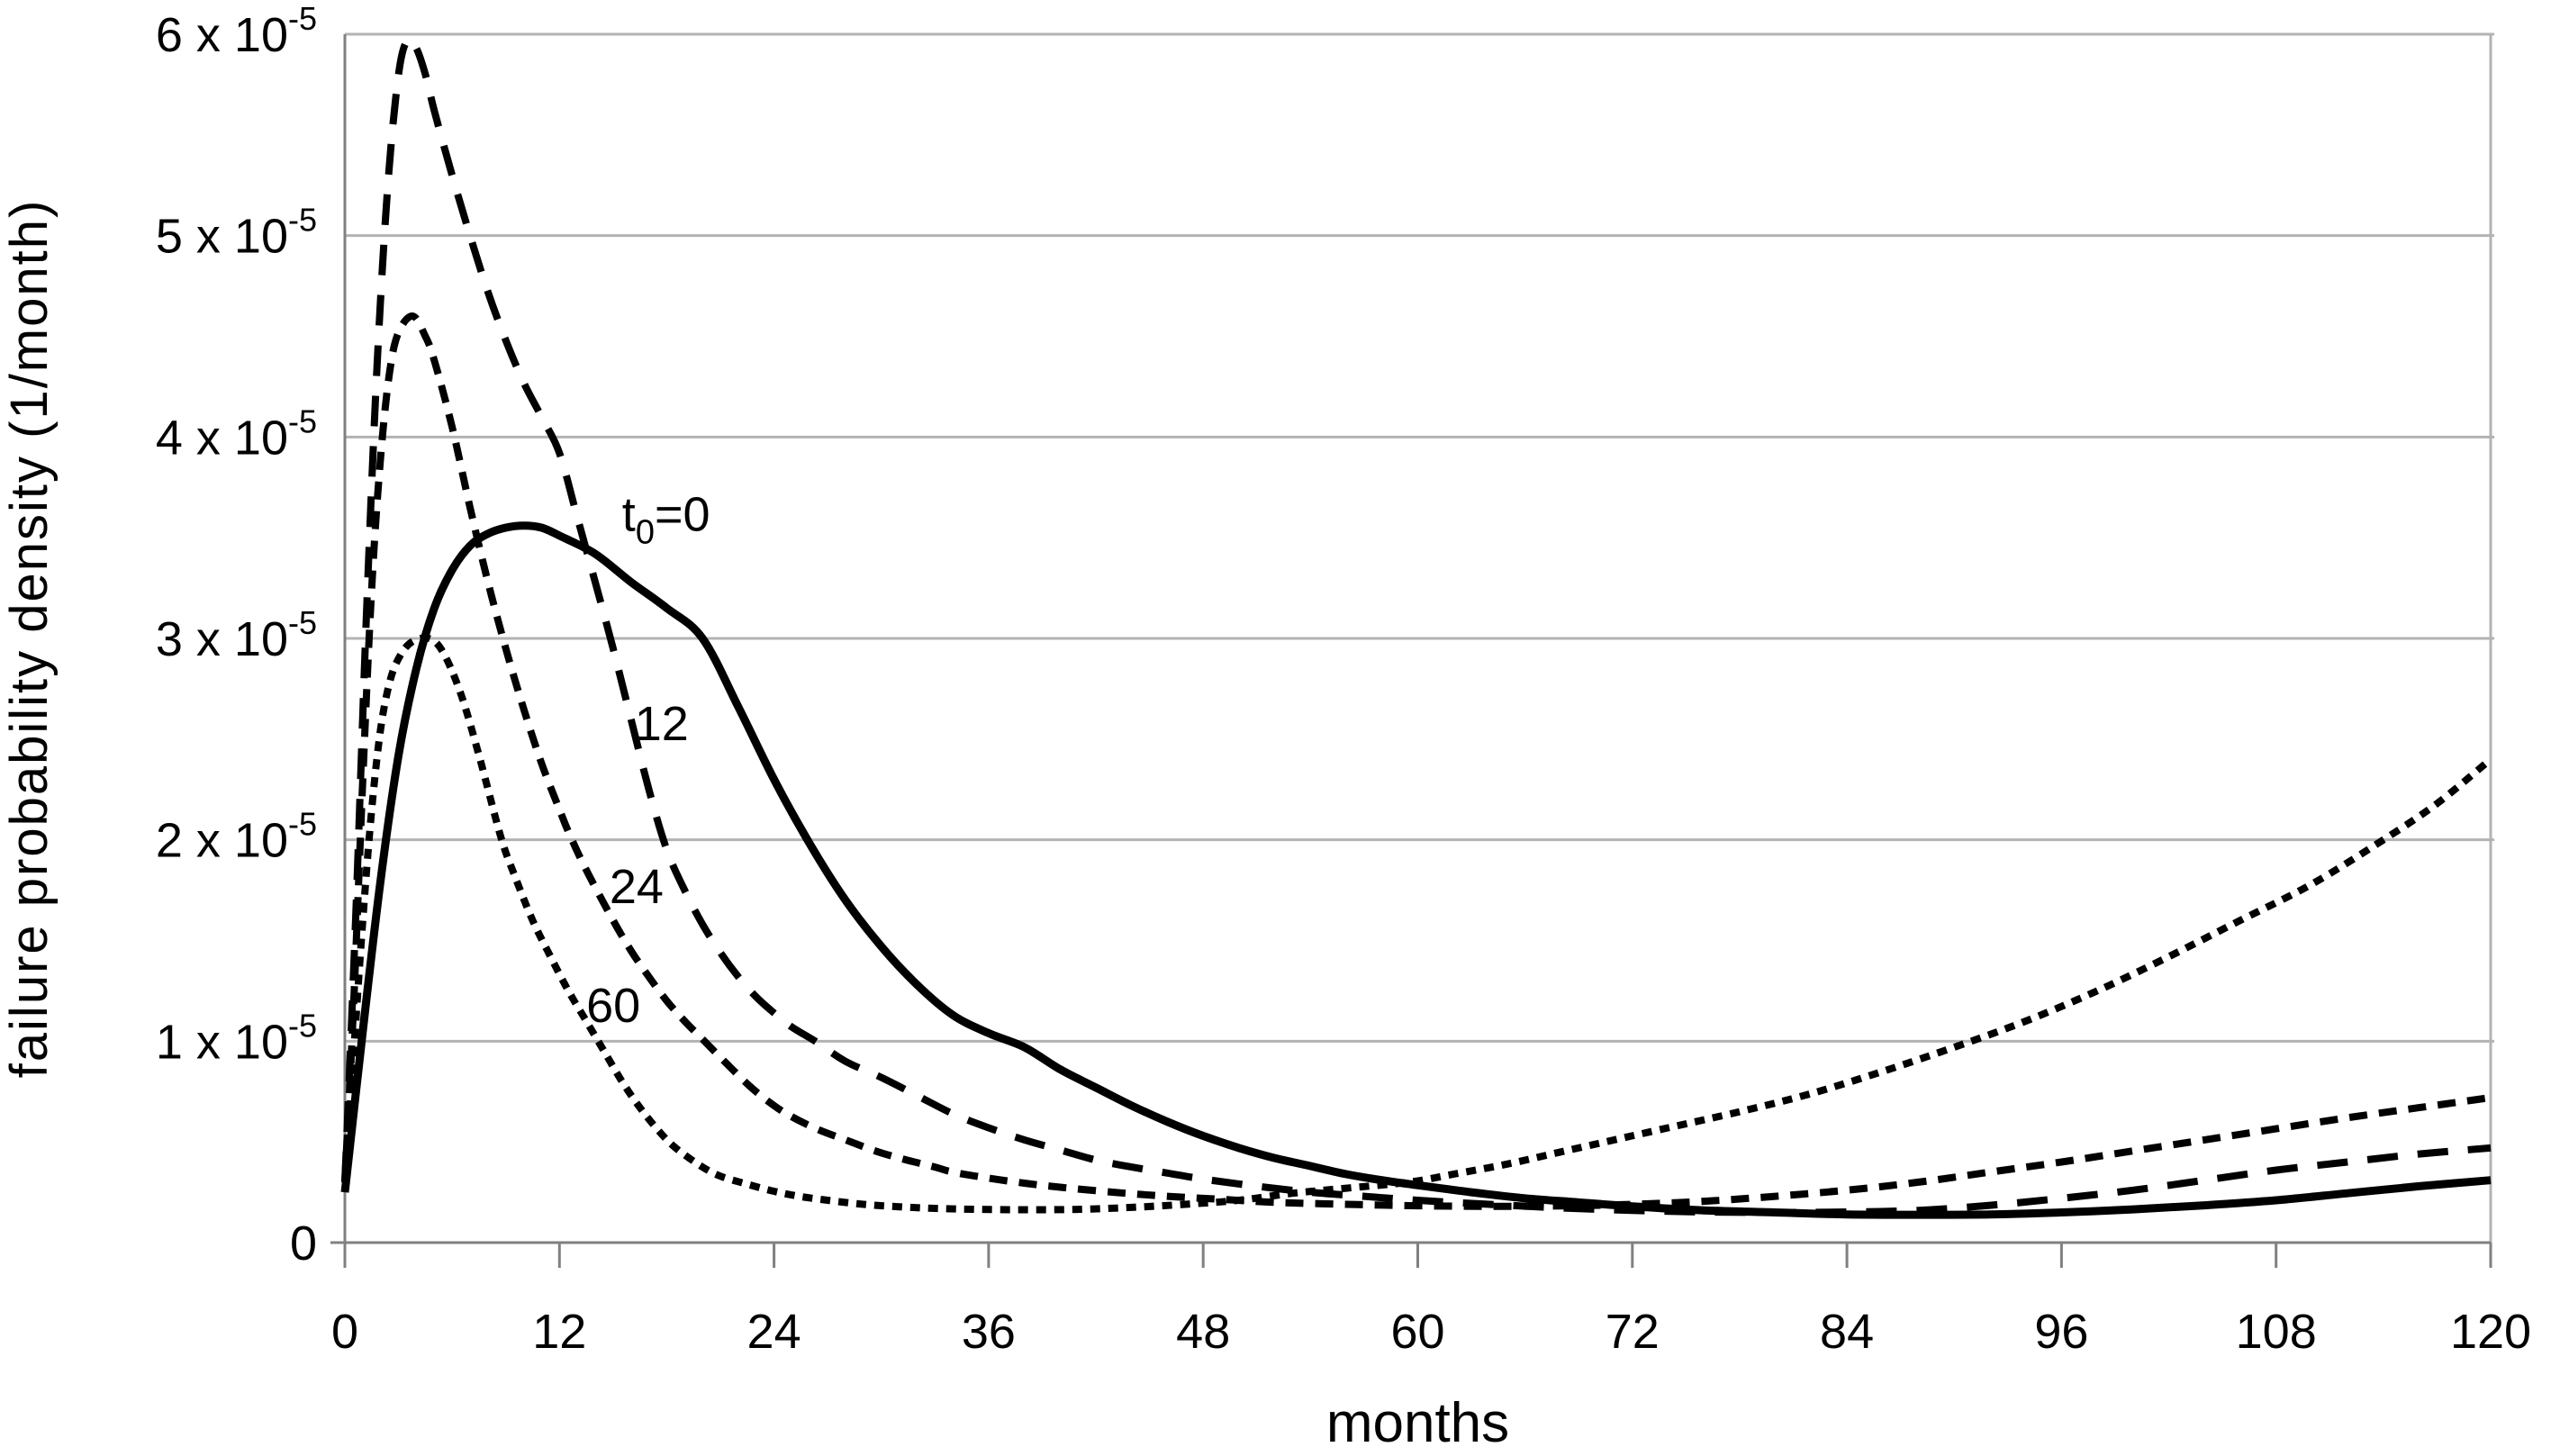  I want to click on x-tick-label-84: 84, so click(1847, 1332).